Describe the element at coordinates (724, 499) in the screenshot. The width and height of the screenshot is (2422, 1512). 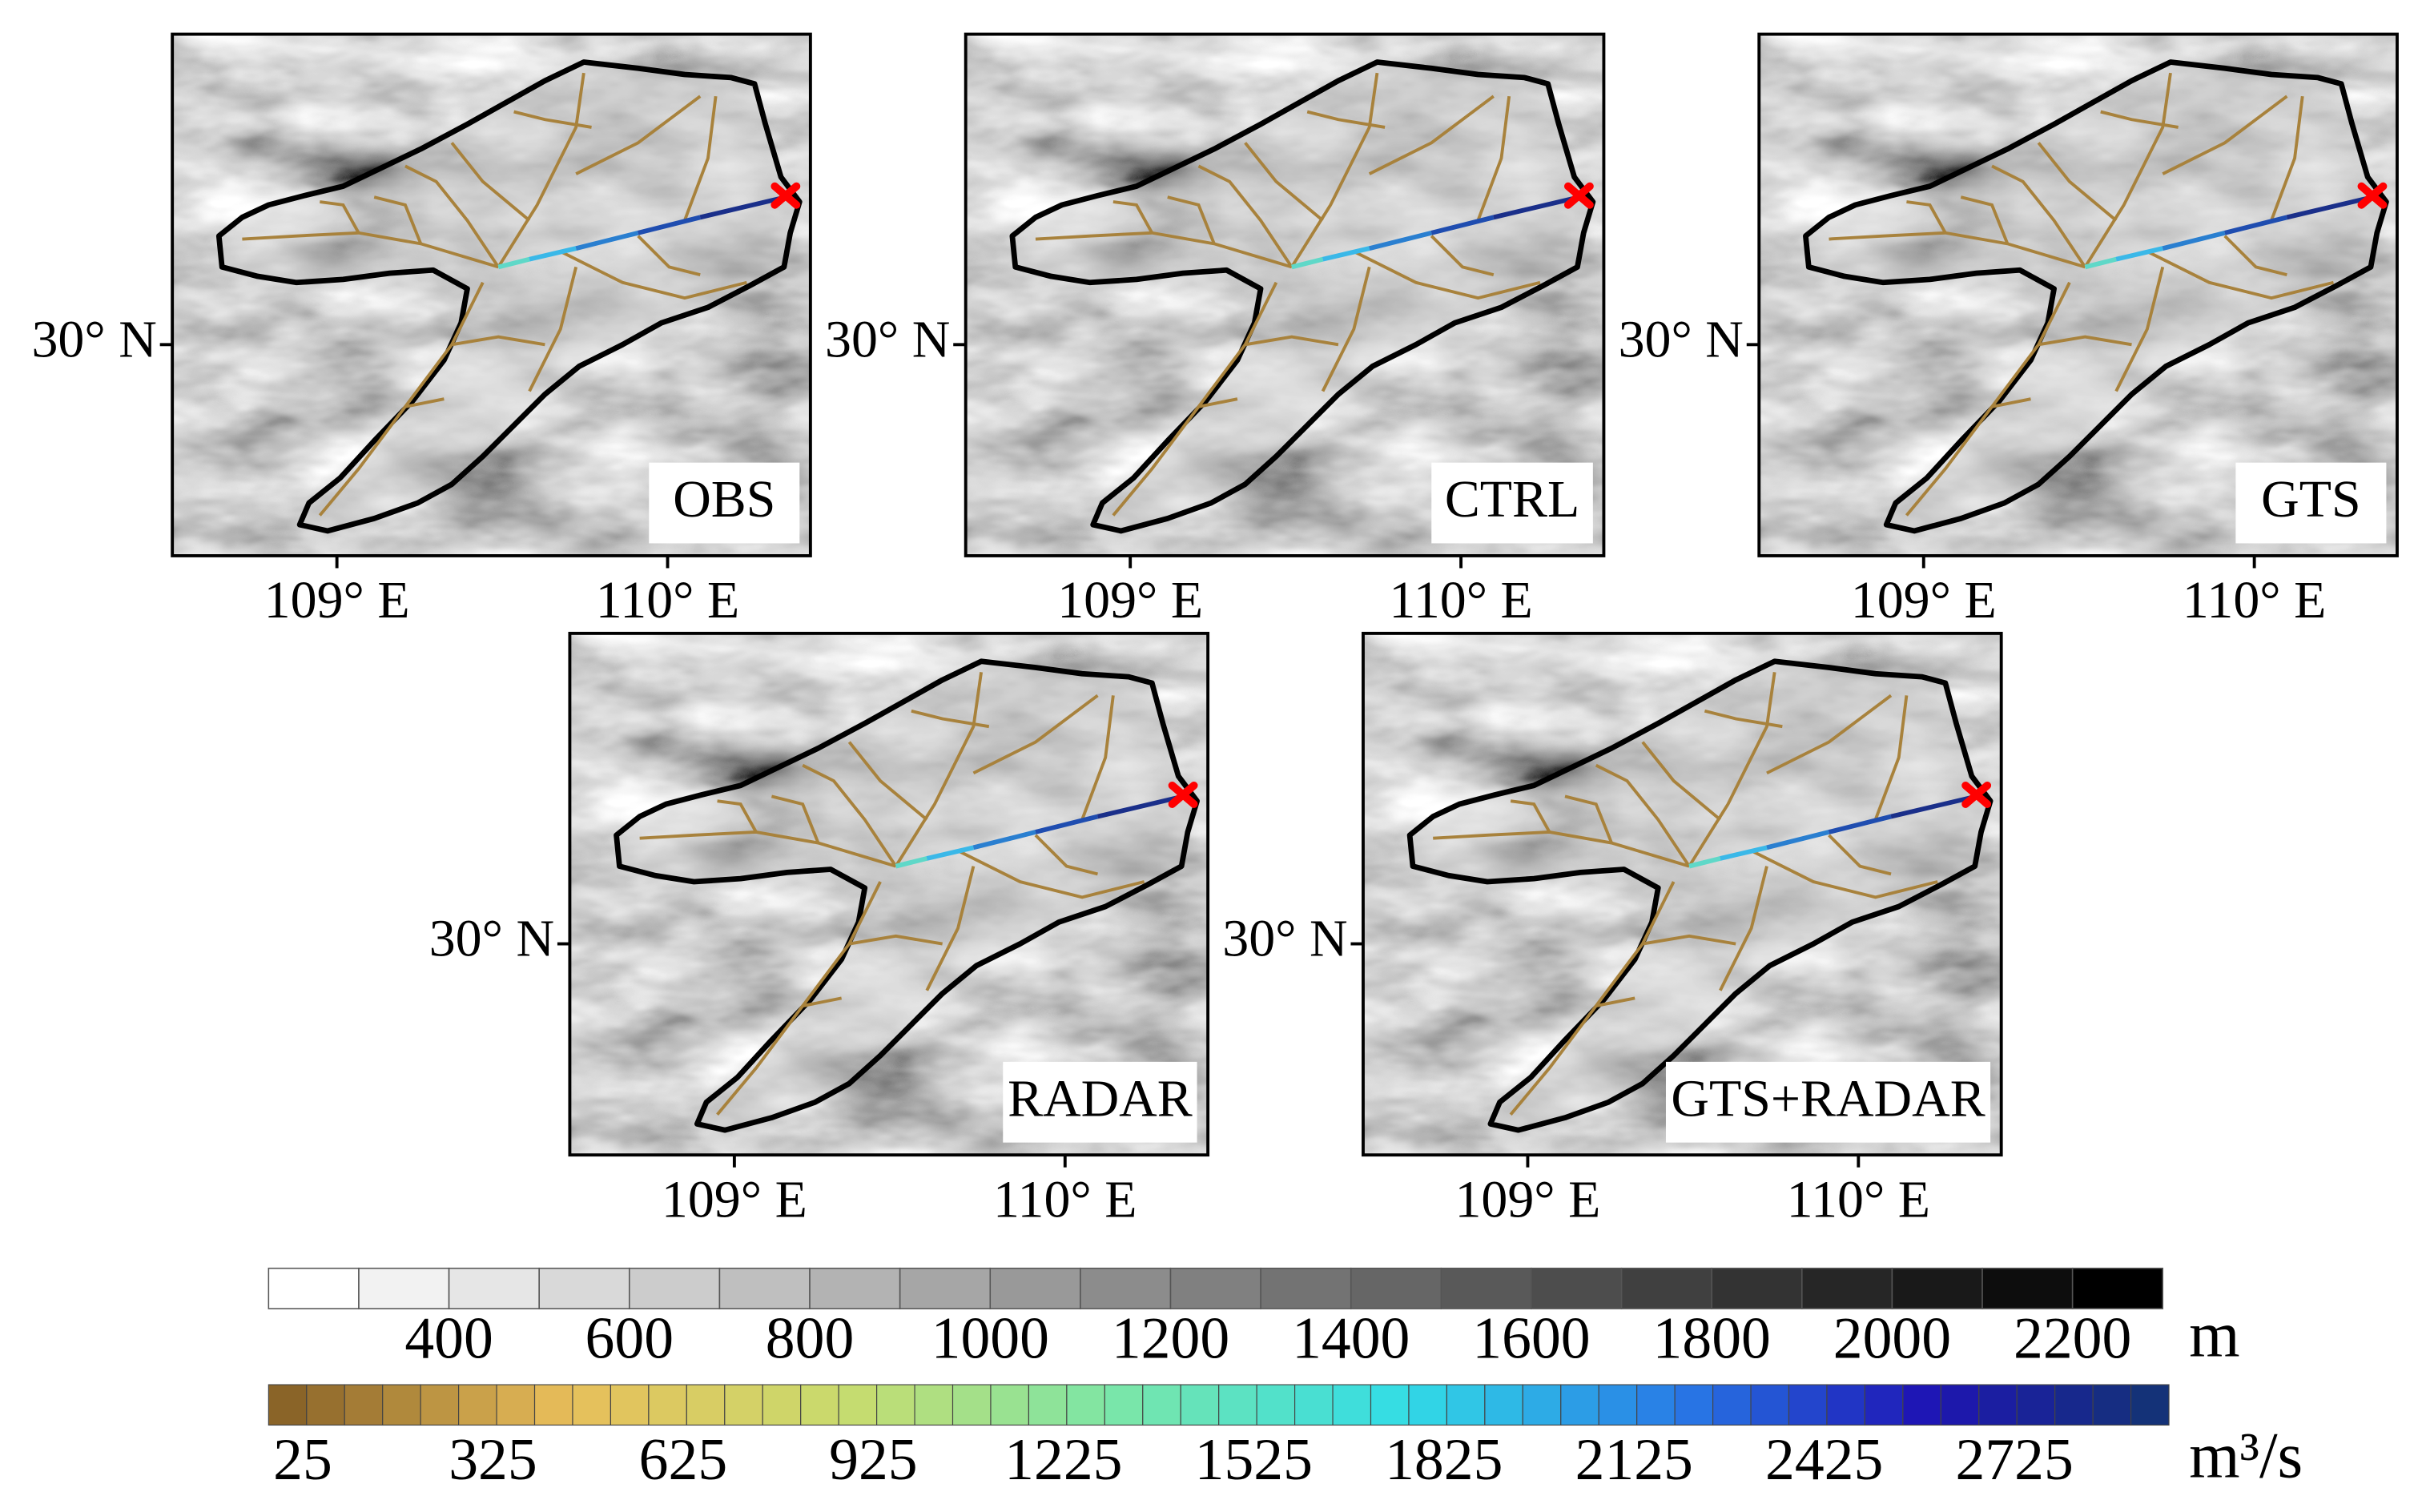
I see `panel-label: OBS` at that location.